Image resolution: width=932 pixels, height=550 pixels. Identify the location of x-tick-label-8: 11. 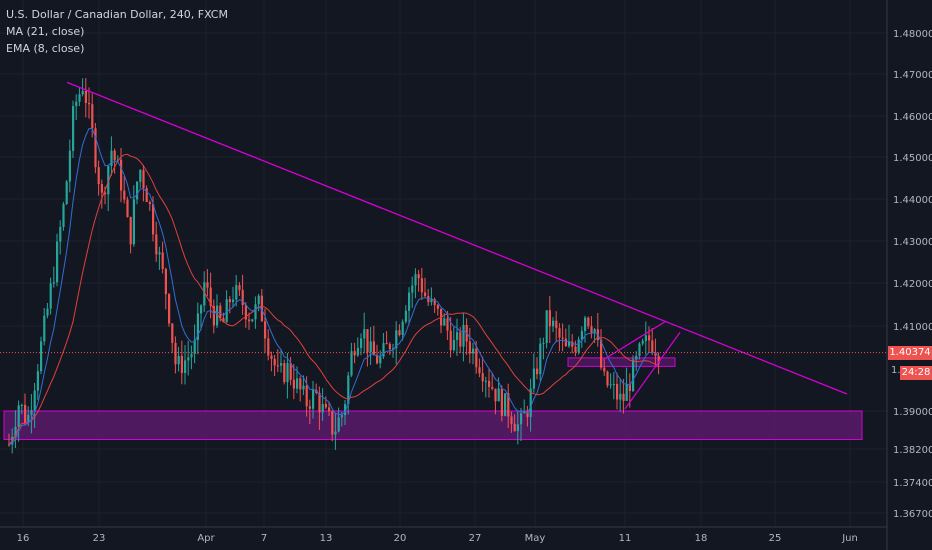
(625, 538).